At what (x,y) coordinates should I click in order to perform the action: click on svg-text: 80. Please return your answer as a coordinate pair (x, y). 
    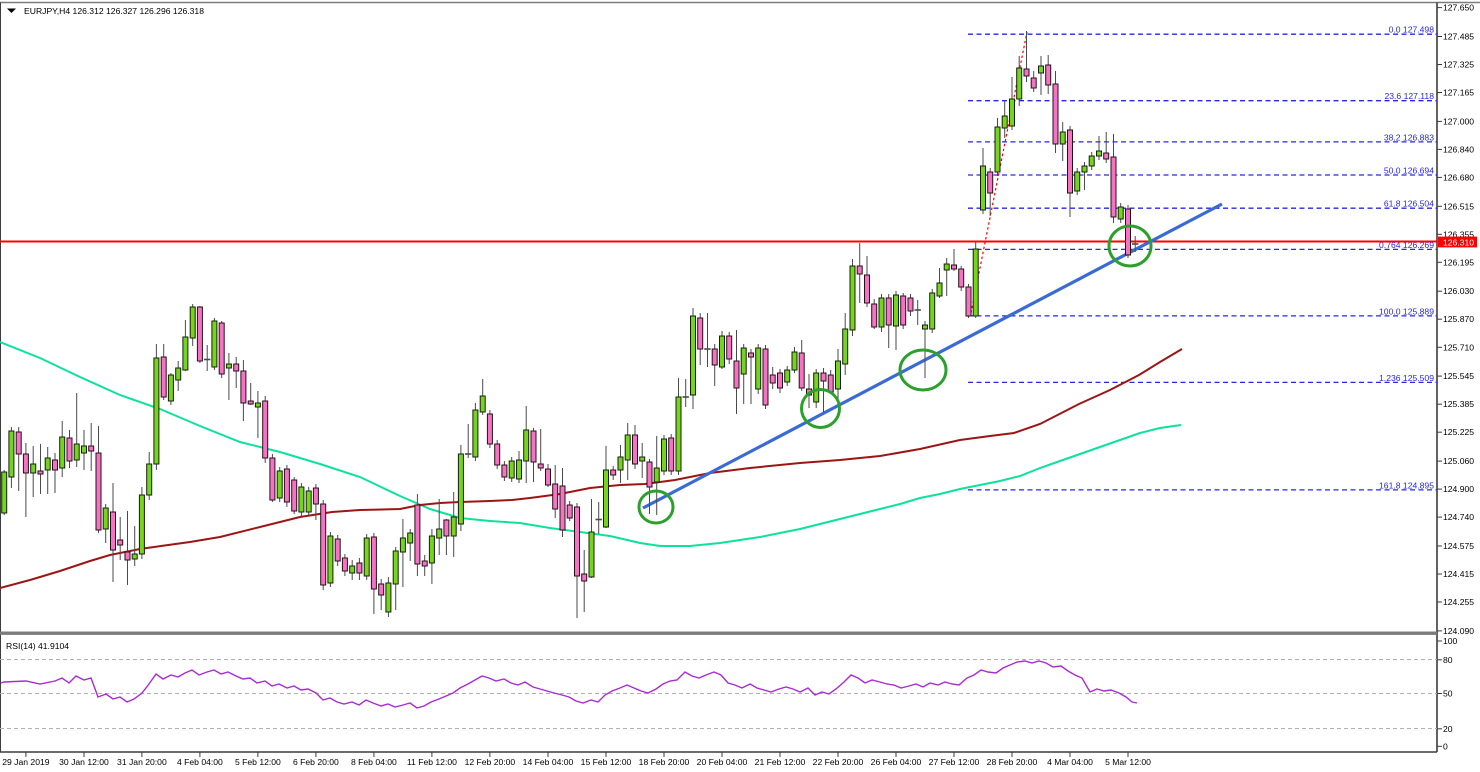
    Looking at the image, I should click on (1448, 660).